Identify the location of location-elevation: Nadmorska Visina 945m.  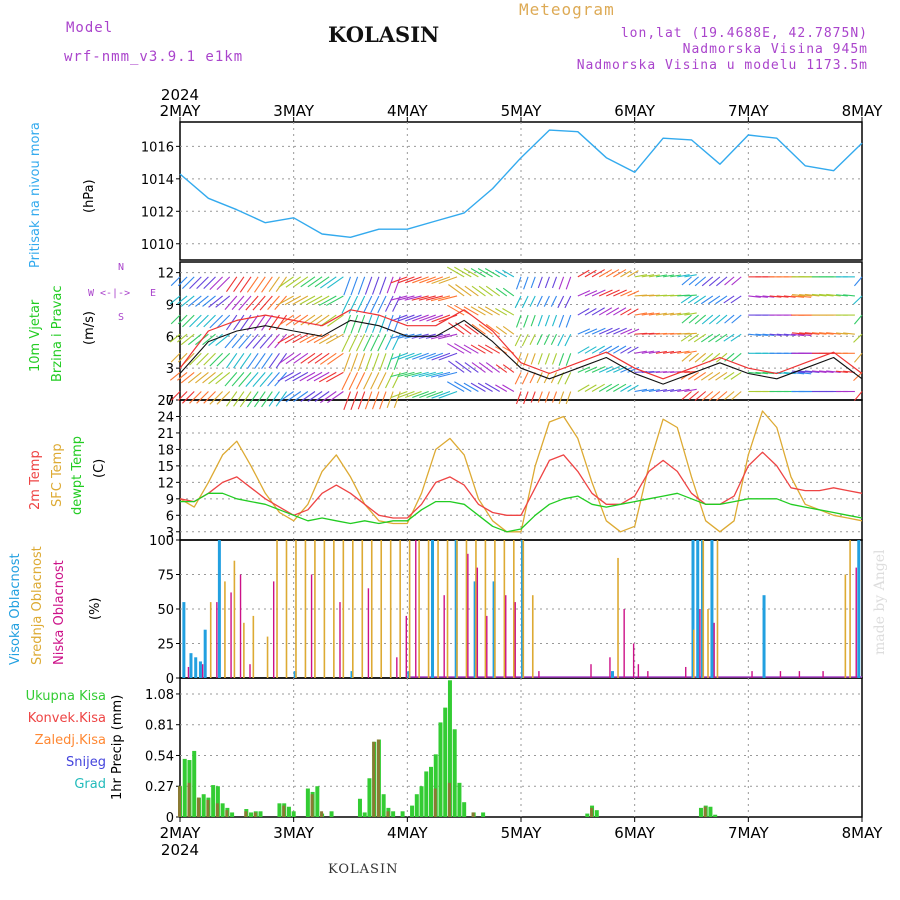
(775, 49).